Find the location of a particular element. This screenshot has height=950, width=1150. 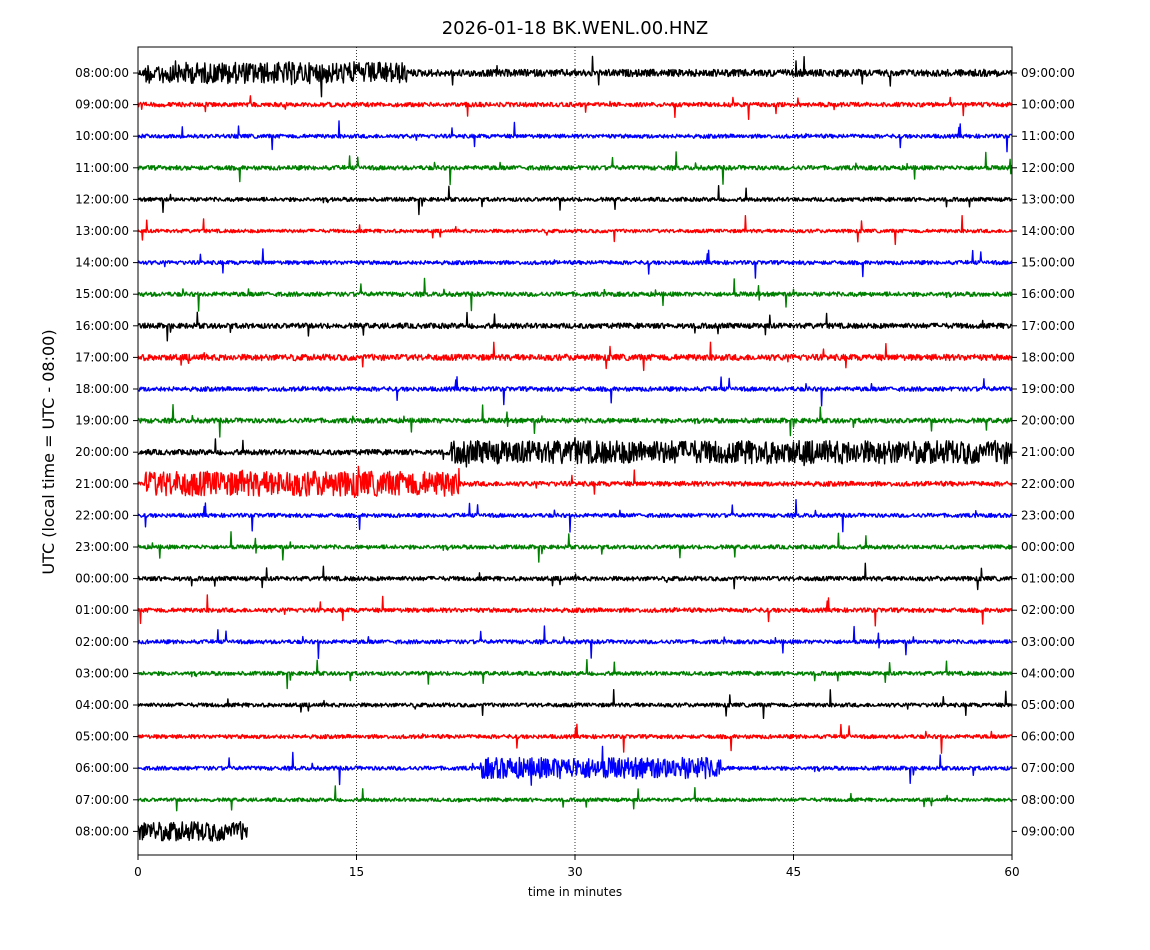

y-tick-label-utc: 04:00:00 is located at coordinates (102, 705).